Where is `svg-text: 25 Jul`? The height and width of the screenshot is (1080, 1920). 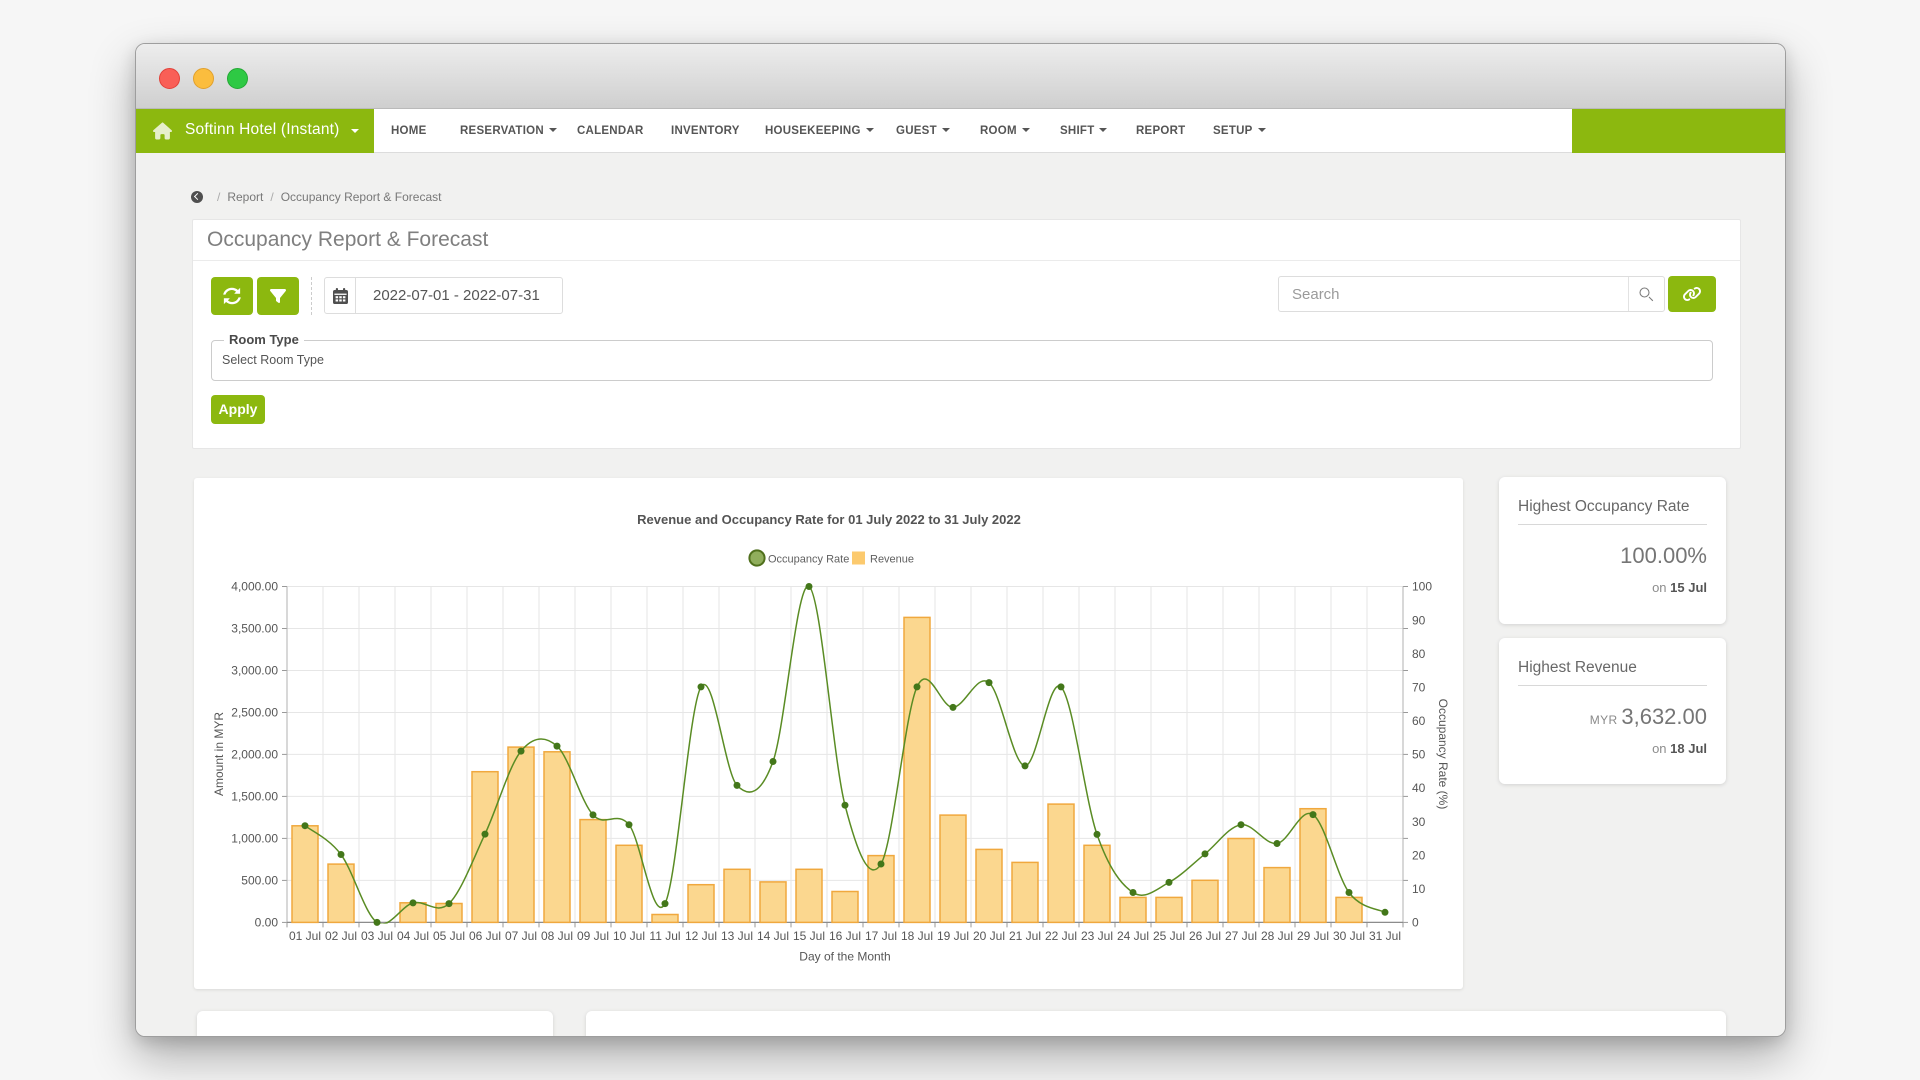 svg-text: 25 Jul is located at coordinates (1169, 936).